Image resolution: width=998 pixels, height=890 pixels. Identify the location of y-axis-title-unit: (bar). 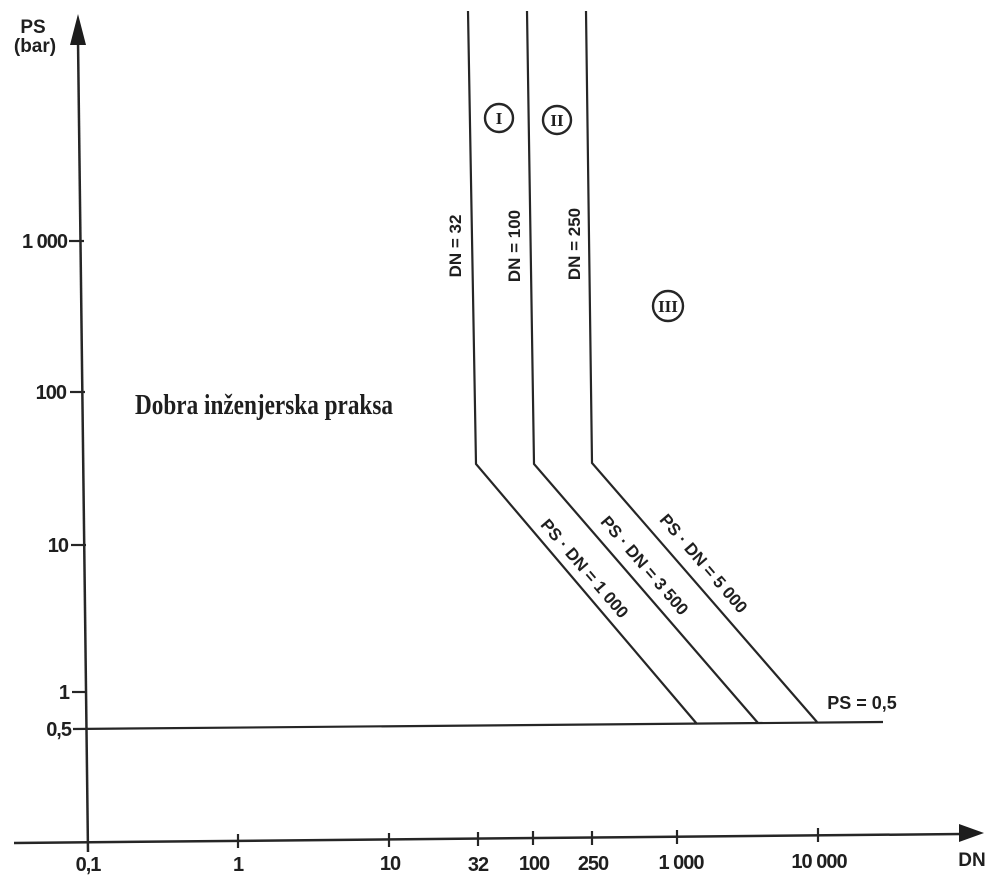
(35, 46).